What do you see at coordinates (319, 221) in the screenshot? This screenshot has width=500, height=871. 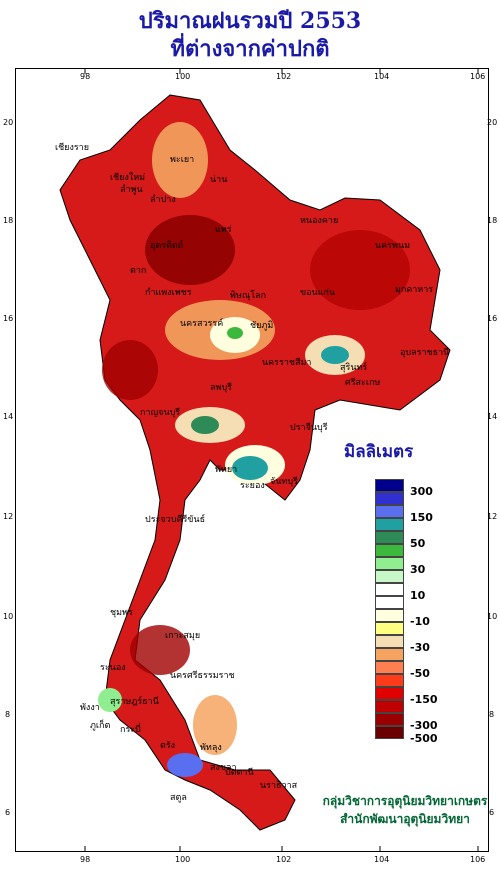 I see `place-label: หนองคาย` at bounding box center [319, 221].